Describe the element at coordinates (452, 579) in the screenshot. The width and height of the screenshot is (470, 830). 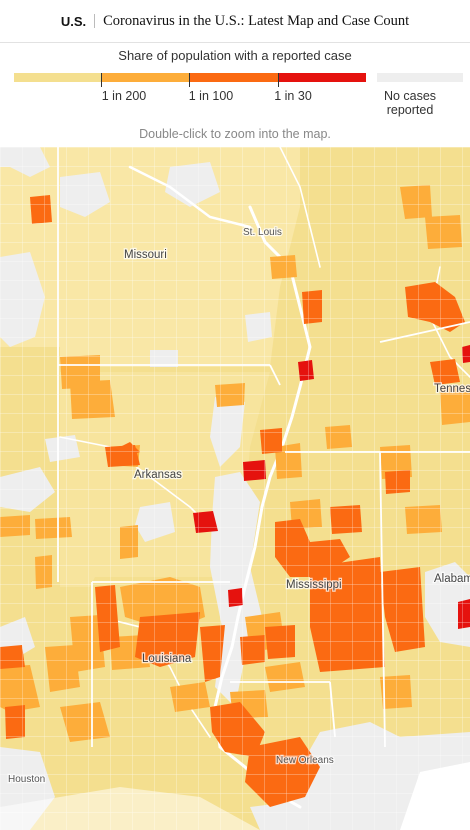
I see `label-alabama: Alabama` at that location.